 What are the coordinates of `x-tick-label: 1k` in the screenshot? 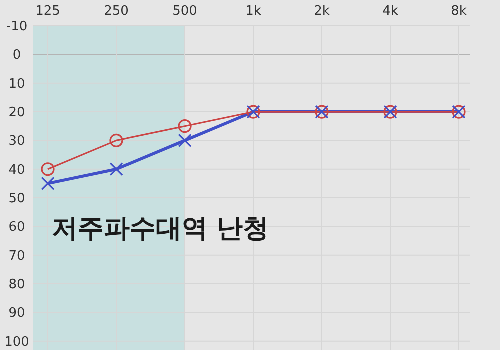 It's located at (254, 11).